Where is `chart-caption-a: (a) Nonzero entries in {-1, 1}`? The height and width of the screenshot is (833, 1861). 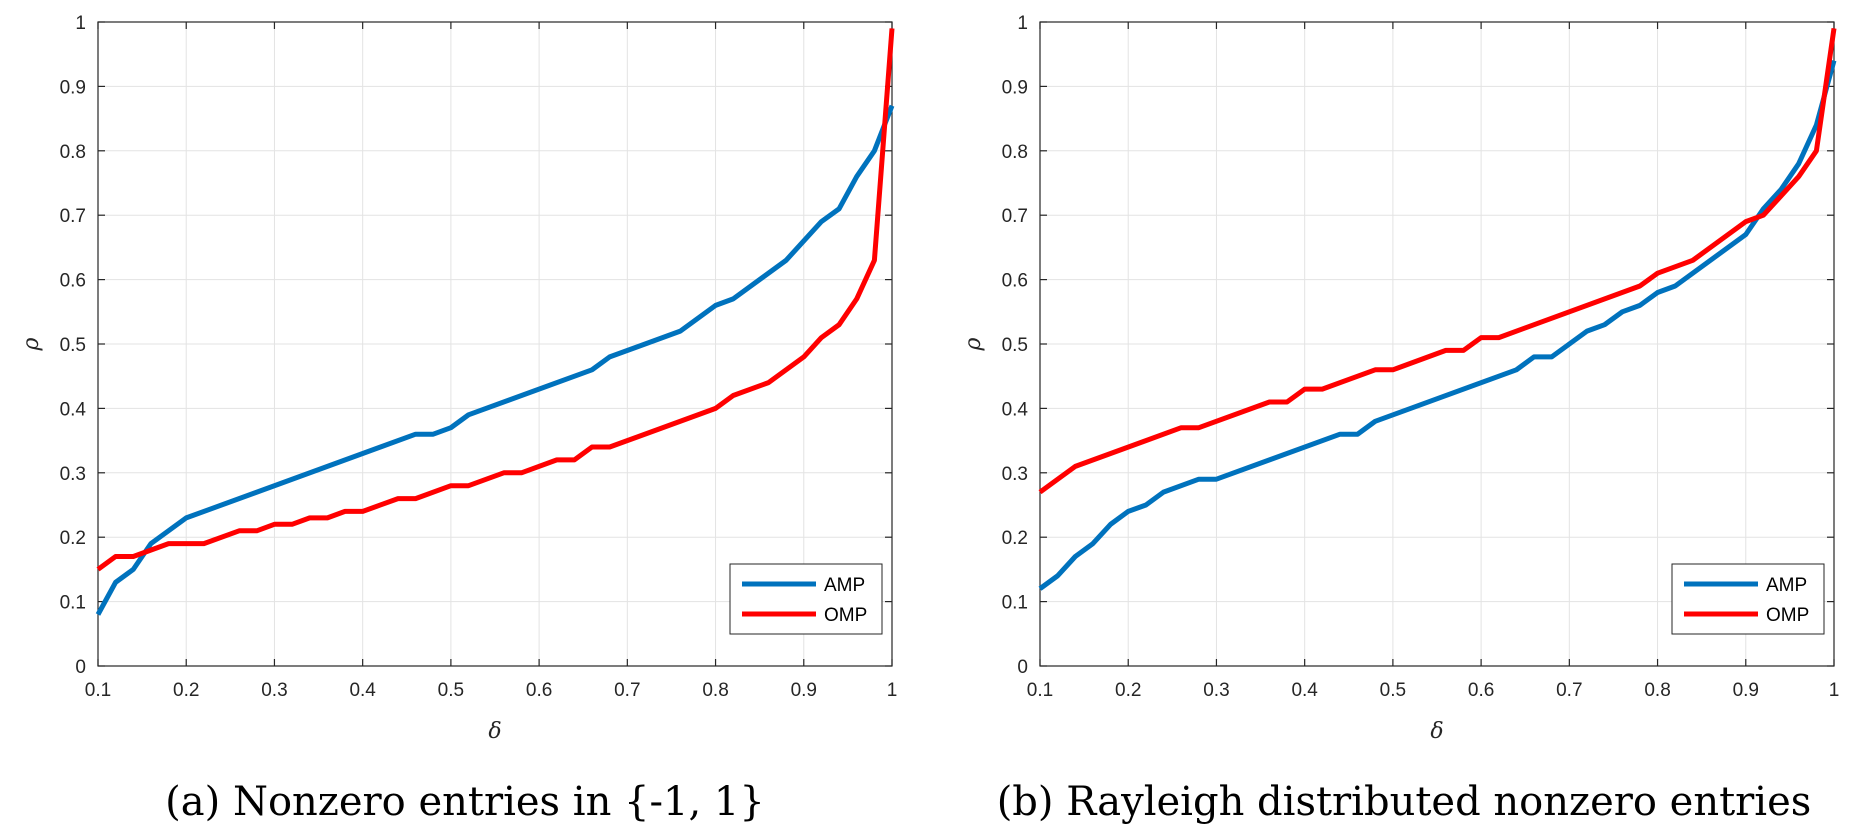 chart-caption-a: (a) Nonzero entries in {-1, 1} is located at coordinates (465, 802).